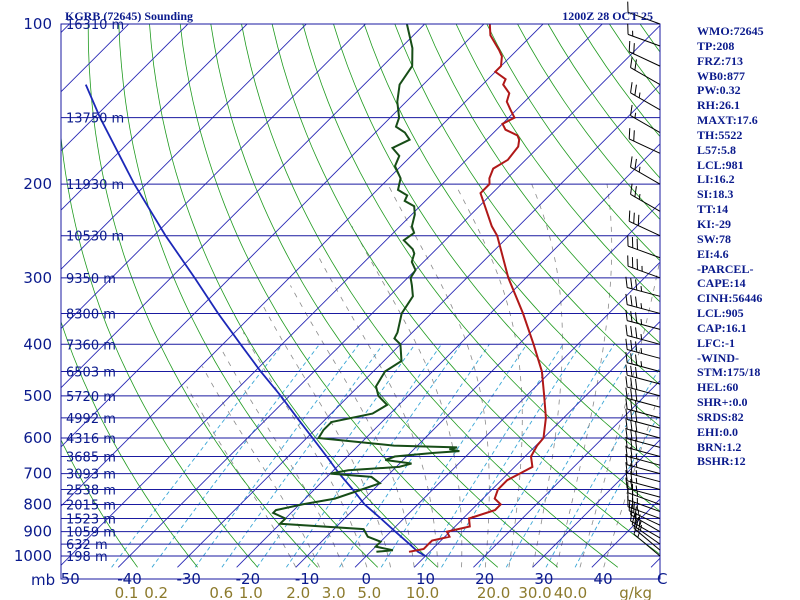 This screenshot has width=800, height=600. What do you see at coordinates (91, 279) in the screenshot?
I see `height-label: 9350 m` at bounding box center [91, 279].